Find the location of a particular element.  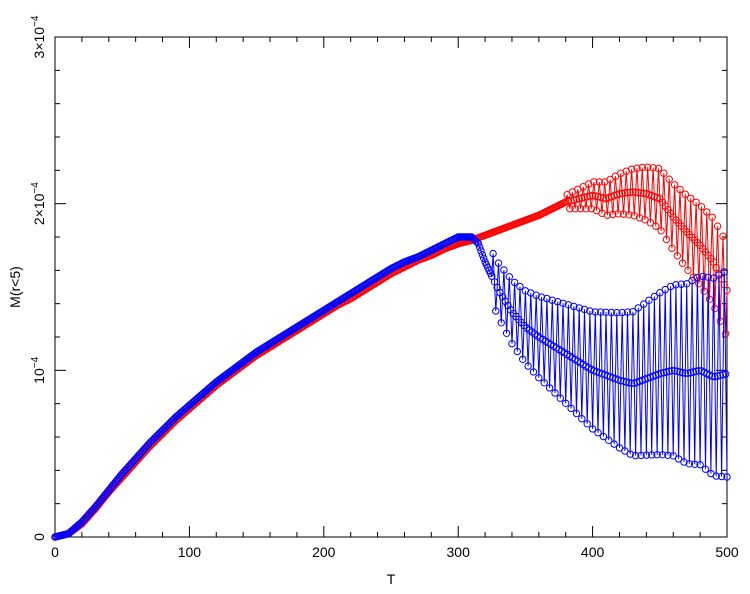

x-axis-title: T is located at coordinates (391, 579).